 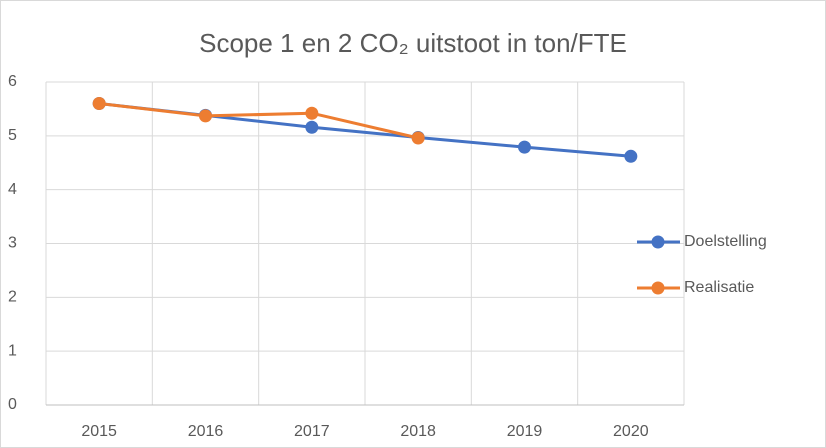 I want to click on y-tick-label: 2, so click(x=12, y=297).